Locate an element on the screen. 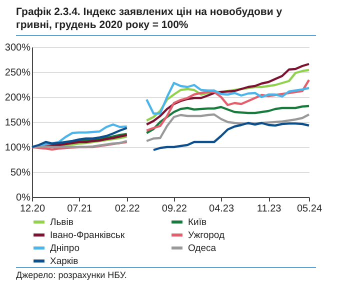  legend-label: Івано-Франківськ is located at coordinates (88, 235).